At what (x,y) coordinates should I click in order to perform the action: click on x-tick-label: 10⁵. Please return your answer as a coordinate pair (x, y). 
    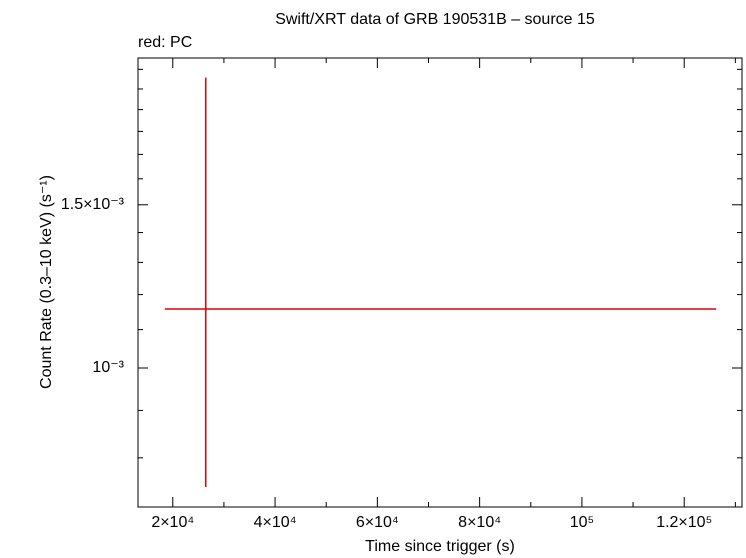
    Looking at the image, I should click on (582, 522).